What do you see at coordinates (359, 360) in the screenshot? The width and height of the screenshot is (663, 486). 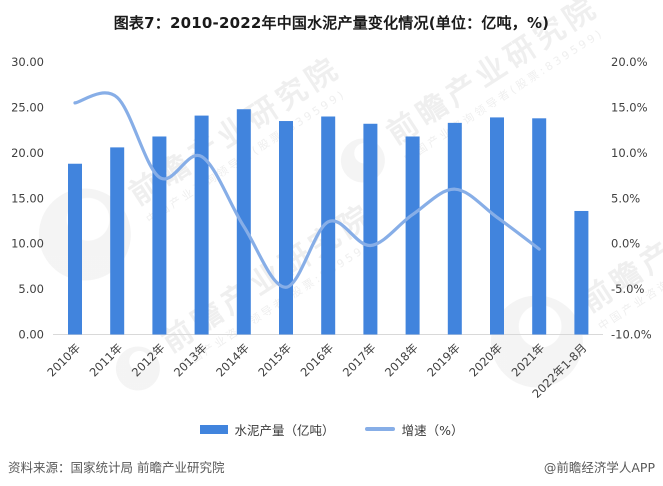 I see `x-axis-label: 2017年` at bounding box center [359, 360].